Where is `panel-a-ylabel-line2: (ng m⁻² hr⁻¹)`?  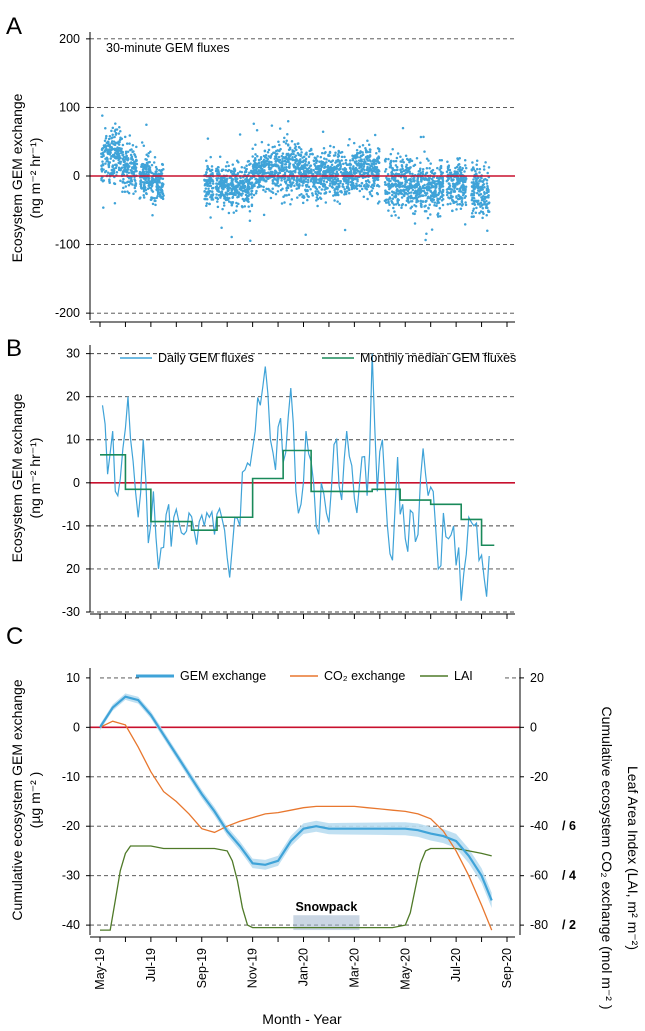
panel-a-ylabel-line2: (ng m⁻² hr⁻¹) is located at coordinates (35, 178).